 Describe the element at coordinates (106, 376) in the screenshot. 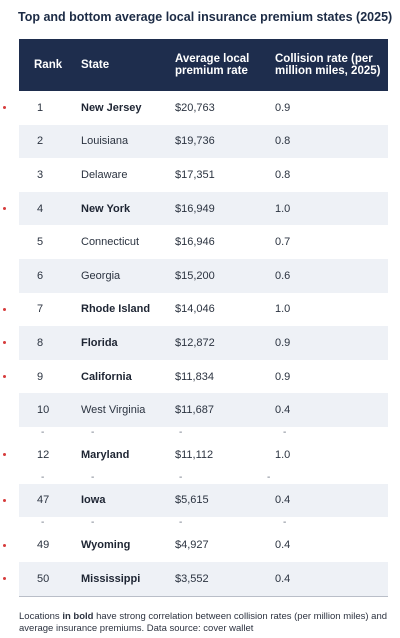

I see `cell-state: California` at that location.